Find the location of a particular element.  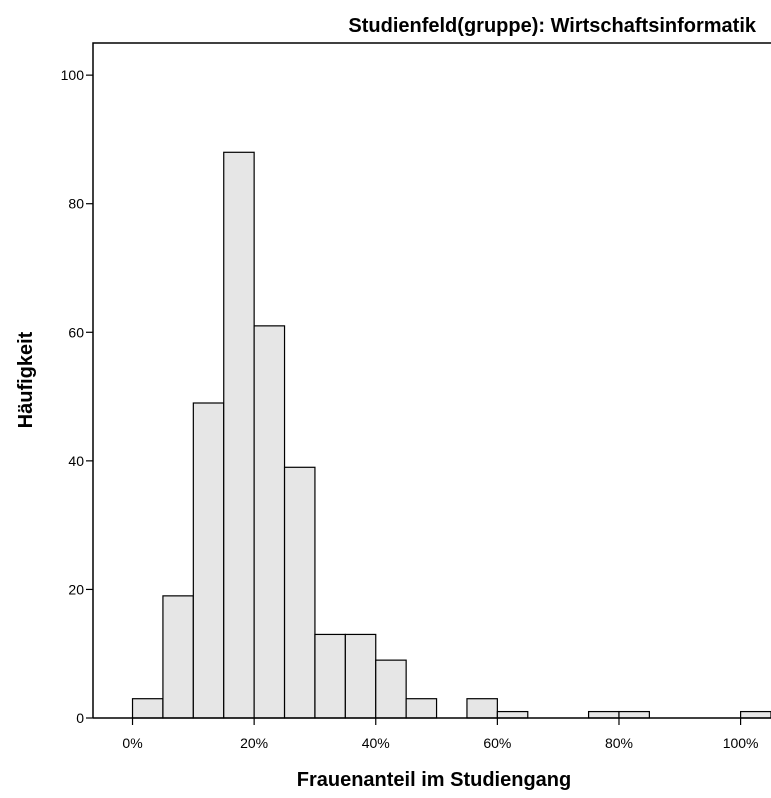

y-tick-label: 100 is located at coordinates (73, 75).